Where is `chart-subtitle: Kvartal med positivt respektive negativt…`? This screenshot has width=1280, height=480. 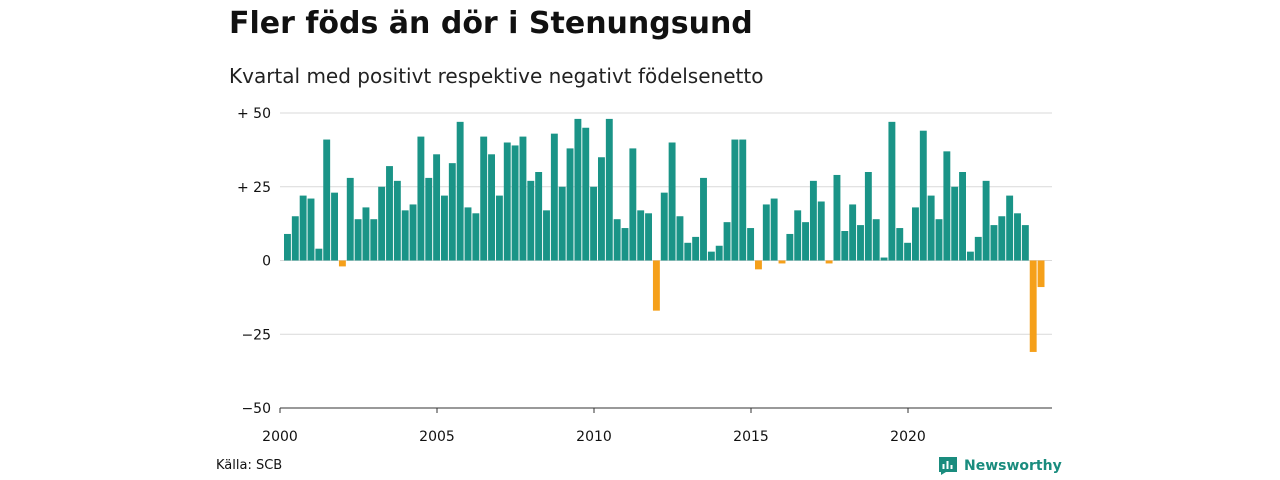
chart-subtitle: Kvartal med positivt respektive negativt… is located at coordinates (496, 76).